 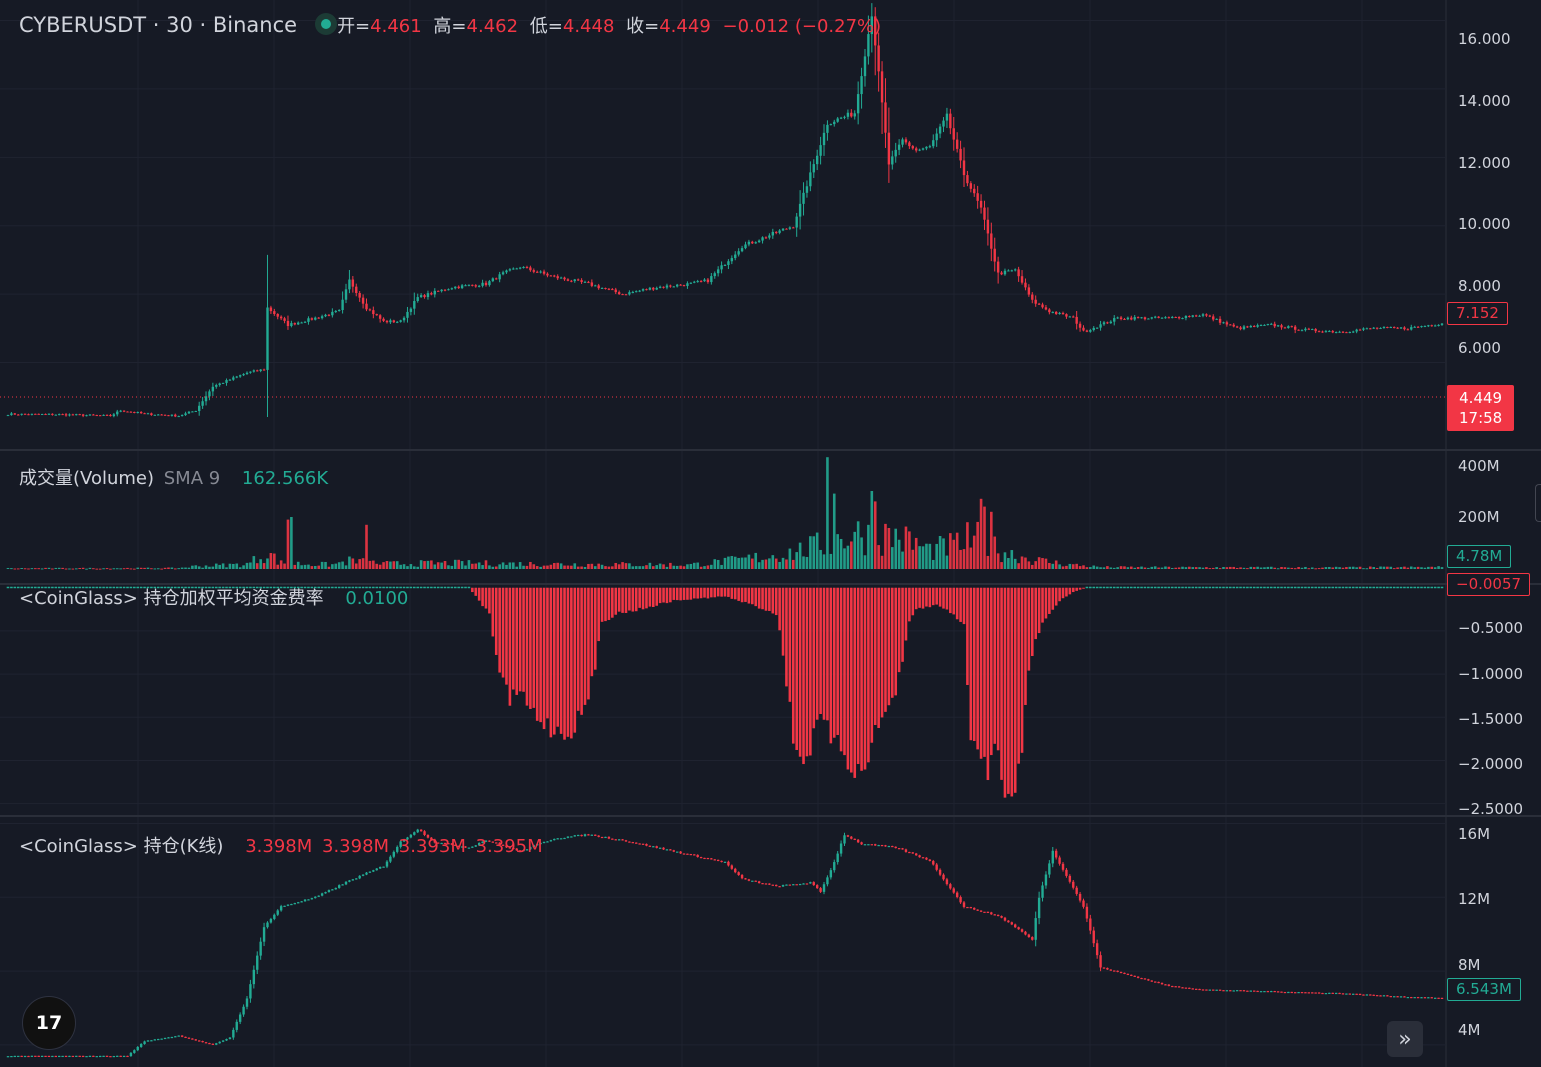 What do you see at coordinates (171, 598) in the screenshot?
I see `funding-title: <CoinGlass> 持仓加权平均资金费率` at bounding box center [171, 598].